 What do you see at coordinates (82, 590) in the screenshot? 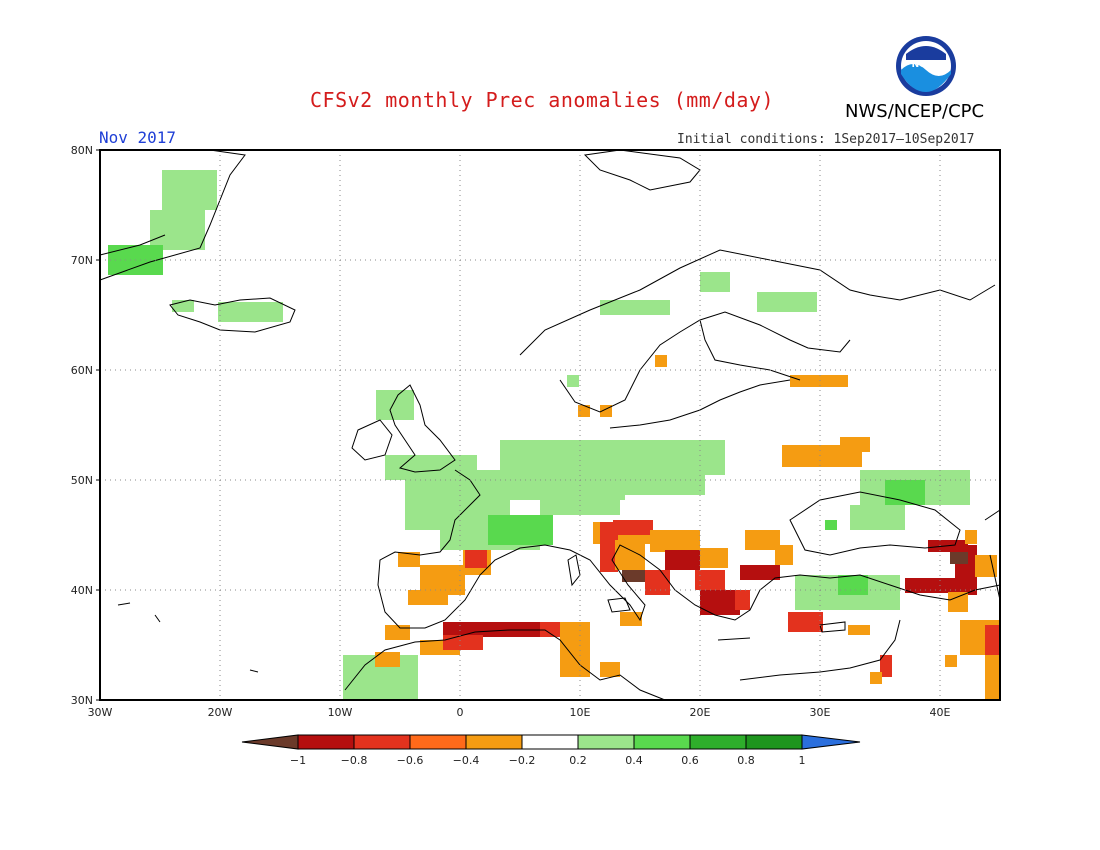
I see `lat-tick-label: 40N` at bounding box center [82, 590].